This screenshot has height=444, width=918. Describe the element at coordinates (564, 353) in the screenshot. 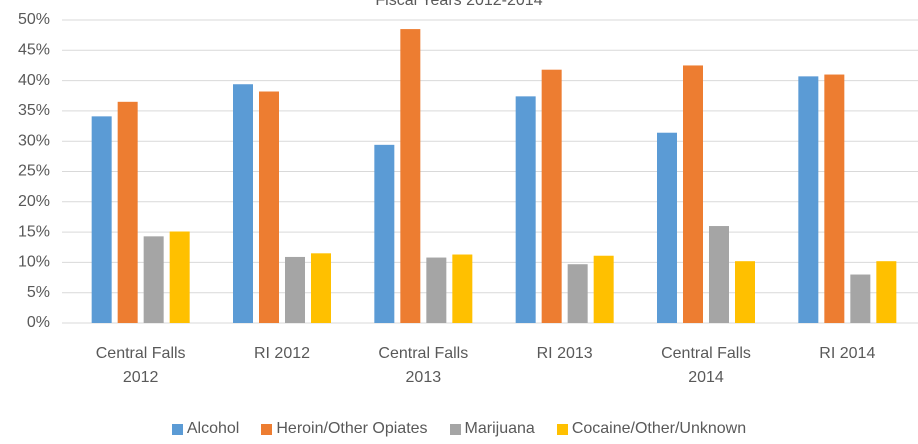

I see `x-tick-label: RI 2013` at that location.